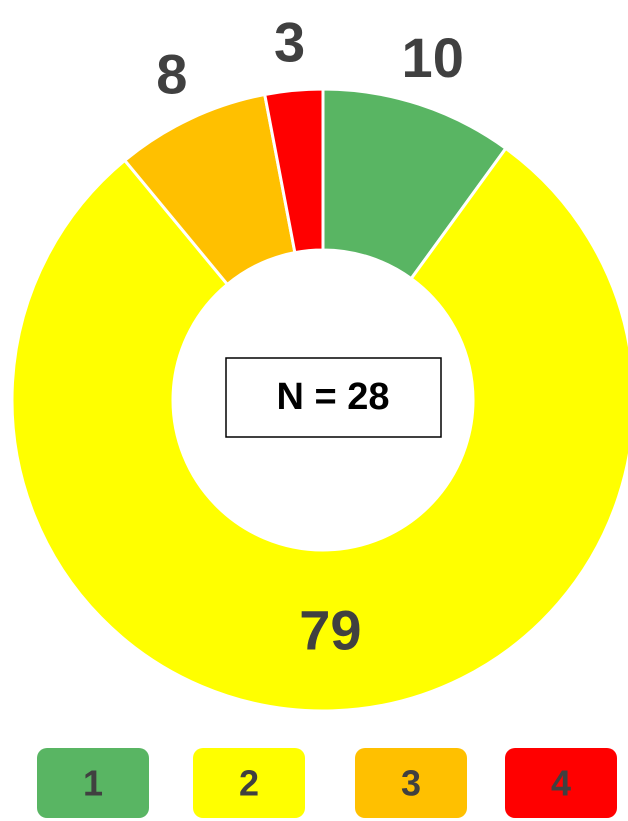 This screenshot has width=628, height=821. What do you see at coordinates (289, 41) in the screenshot?
I see `data-label: 3` at bounding box center [289, 41].